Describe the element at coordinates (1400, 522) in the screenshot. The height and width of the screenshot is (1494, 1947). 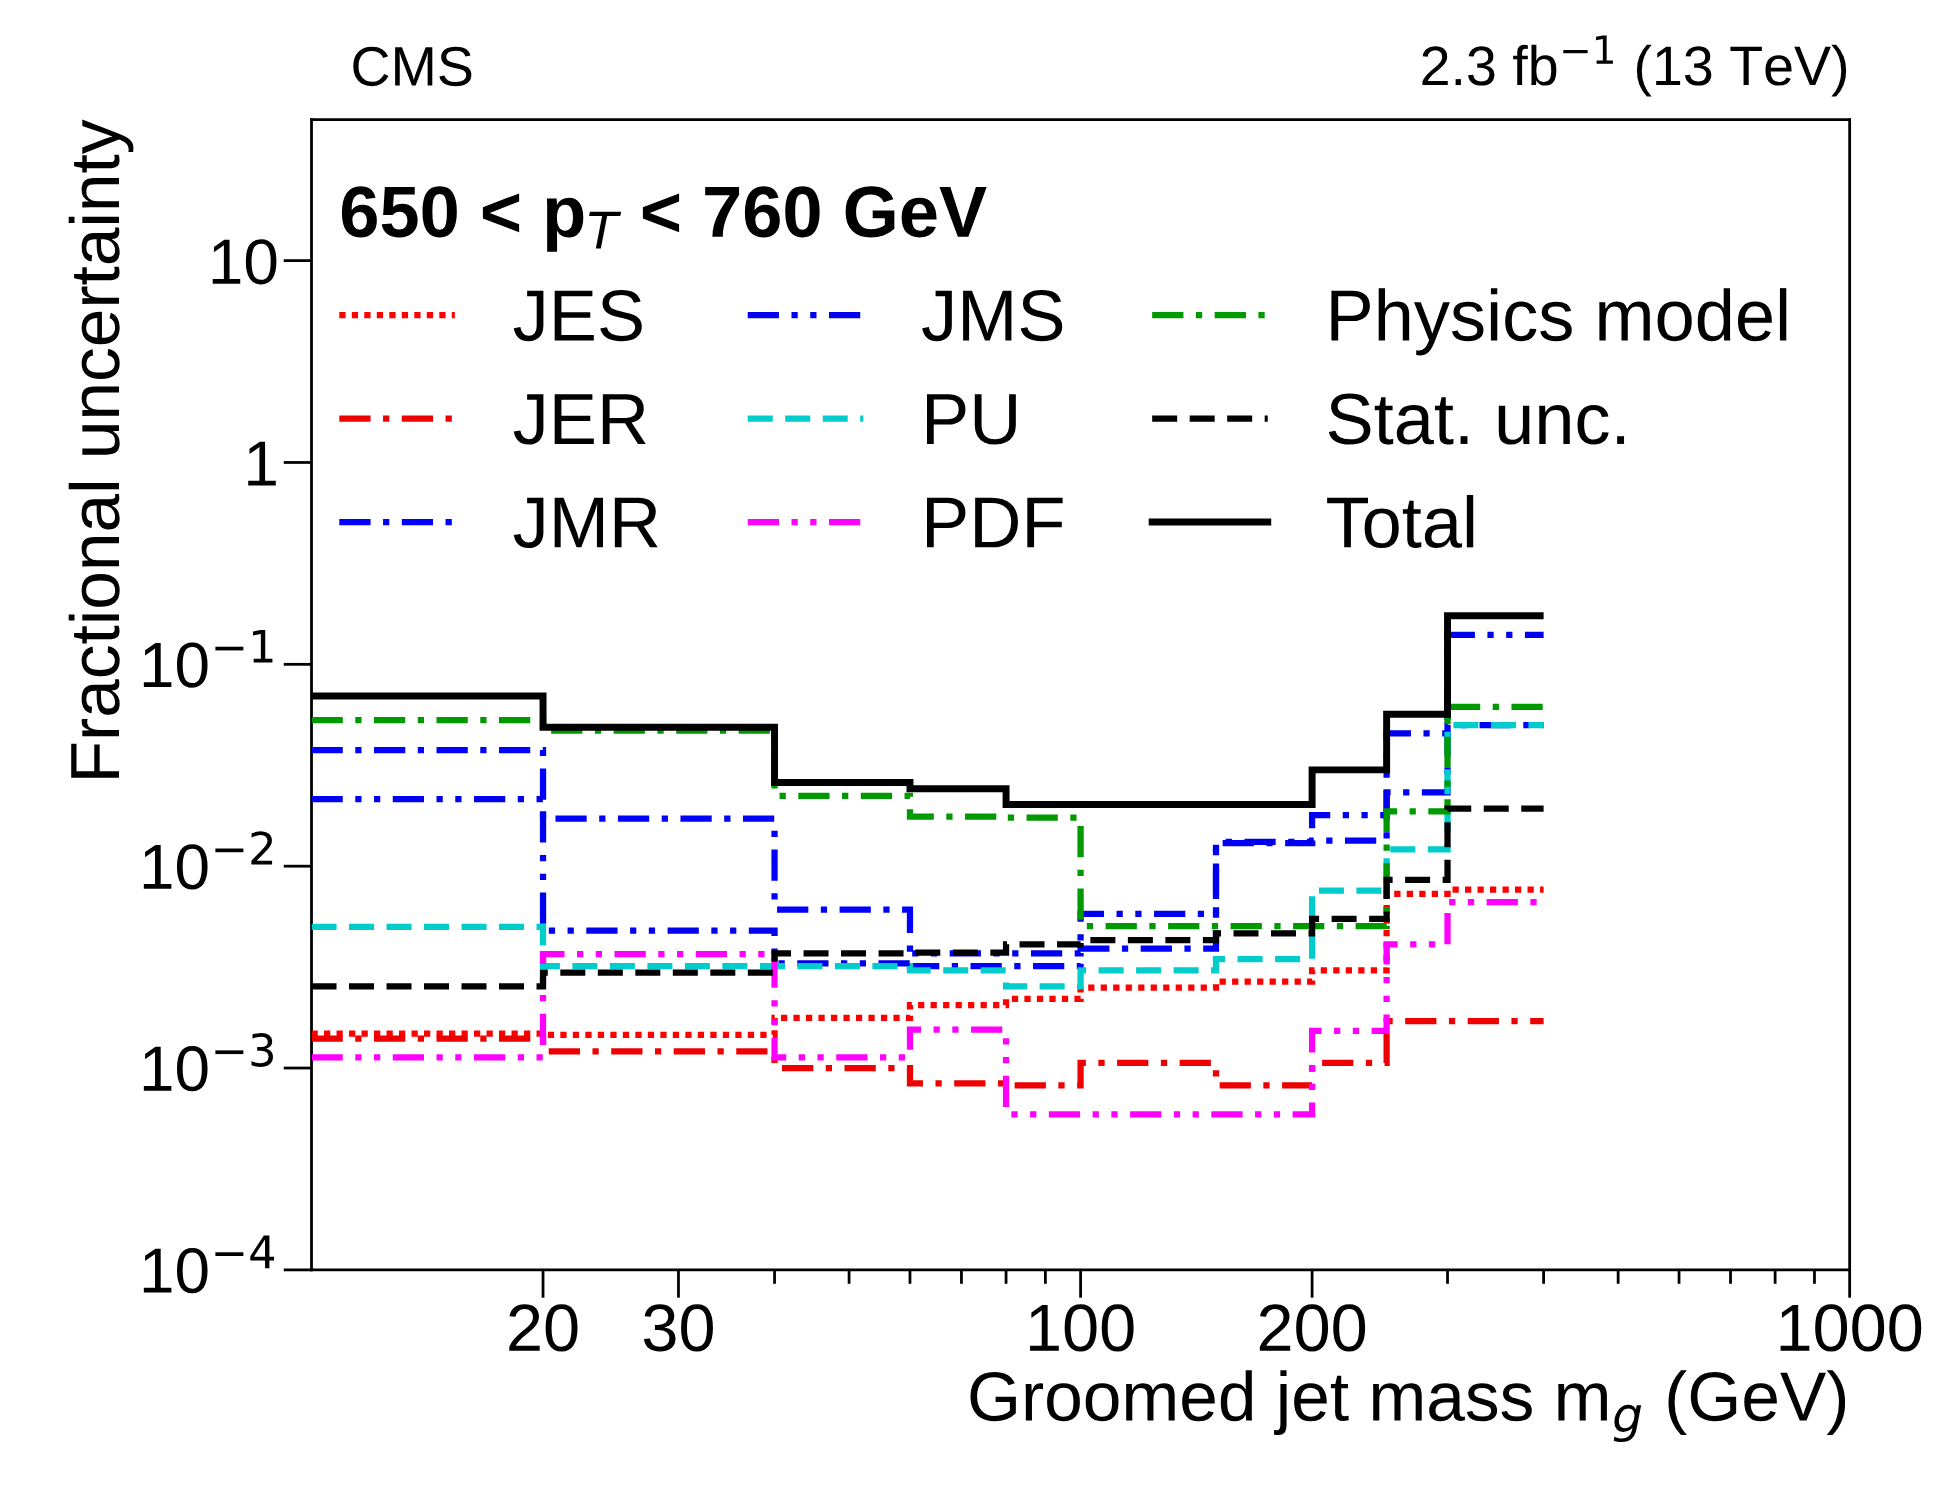
I see `legend-label: Total` at that location.